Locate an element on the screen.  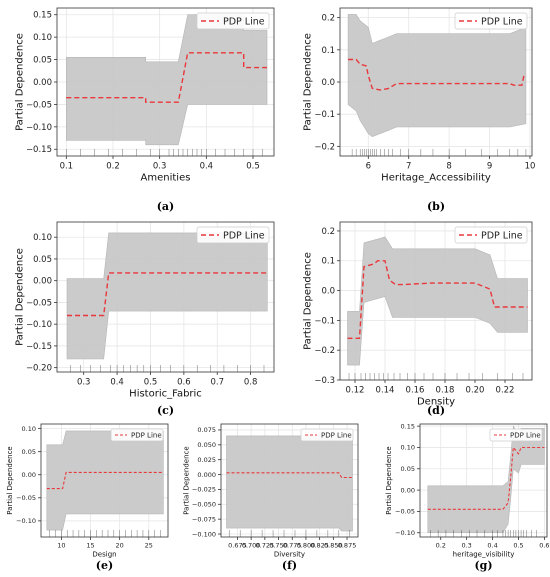
x-tick-label: 0.5 is located at coordinates (253, 167).